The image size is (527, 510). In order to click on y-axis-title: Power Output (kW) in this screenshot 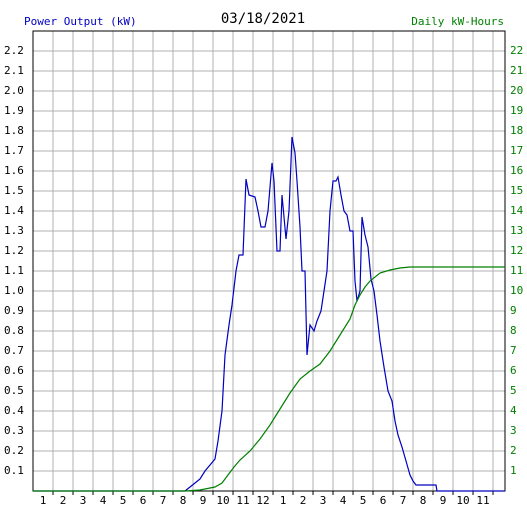, I will do `click(80, 21)`.